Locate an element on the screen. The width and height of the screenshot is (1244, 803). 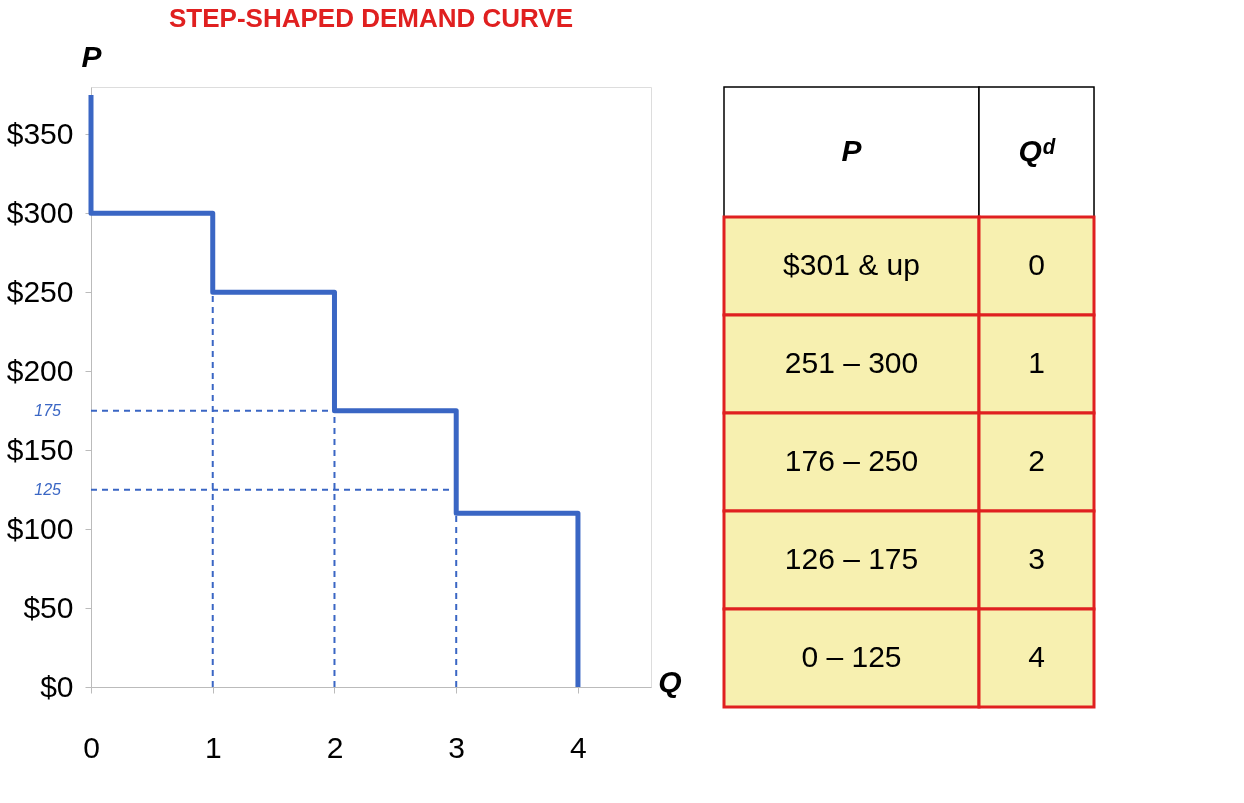
x-tick-label: 1 is located at coordinates (213, 747).